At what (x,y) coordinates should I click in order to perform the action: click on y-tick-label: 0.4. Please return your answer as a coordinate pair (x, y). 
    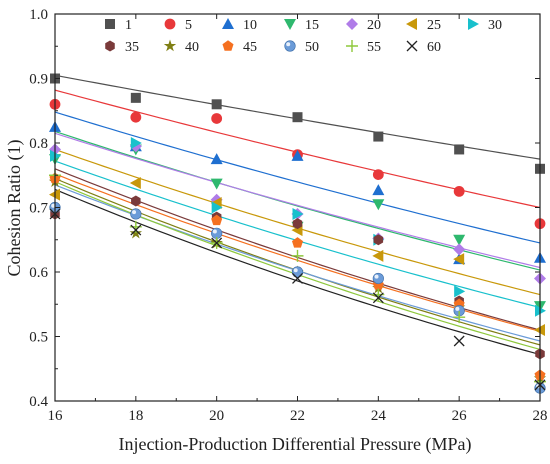
    Looking at the image, I should click on (38, 402).